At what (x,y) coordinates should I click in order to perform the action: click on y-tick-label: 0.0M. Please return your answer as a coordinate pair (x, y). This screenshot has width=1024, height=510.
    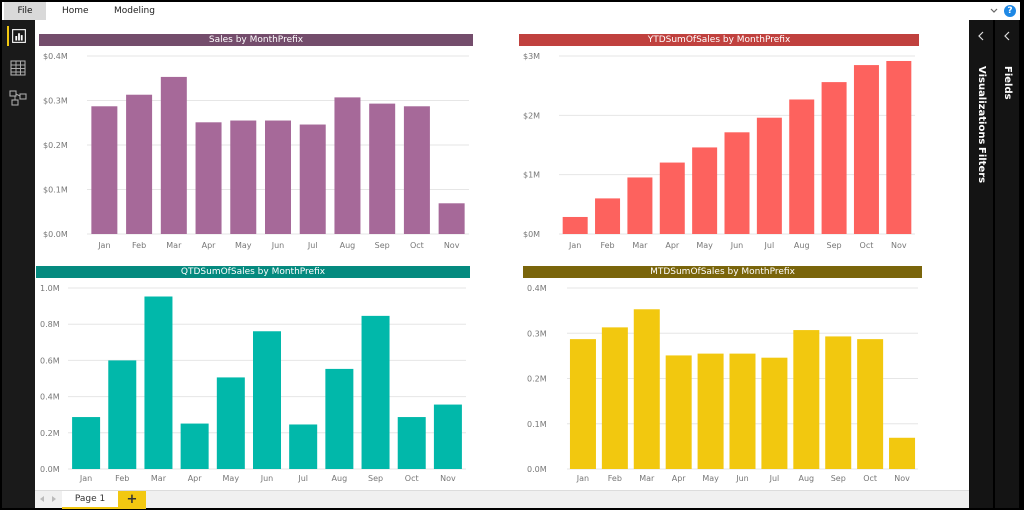
    Looking at the image, I should click on (50, 469).